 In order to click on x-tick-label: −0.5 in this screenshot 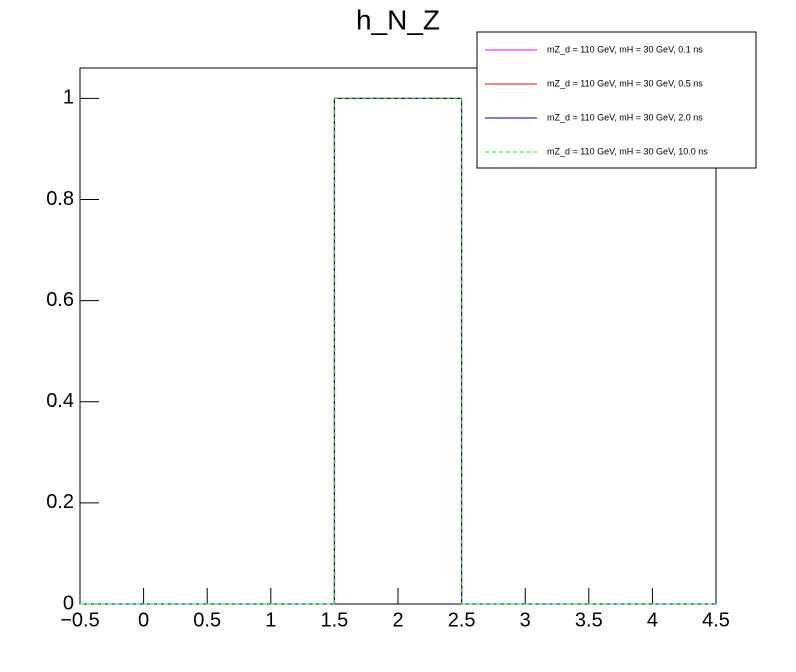, I will do `click(79, 620)`.